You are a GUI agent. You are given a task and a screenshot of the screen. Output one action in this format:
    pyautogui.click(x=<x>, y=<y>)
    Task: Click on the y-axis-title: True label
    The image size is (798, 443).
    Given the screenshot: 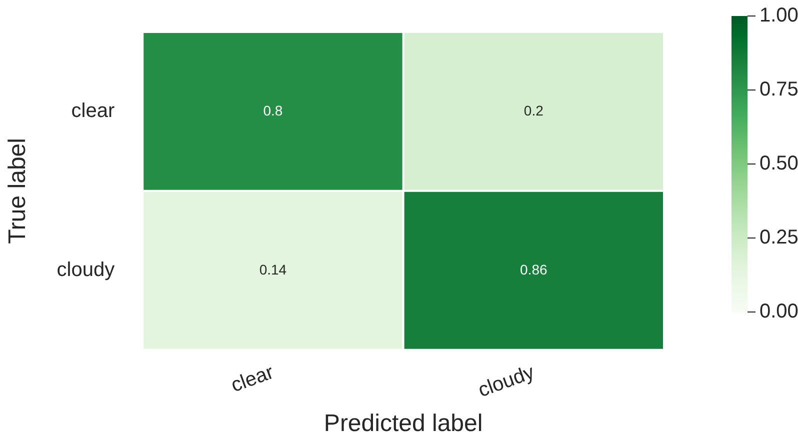 What is the action you would take?
    pyautogui.click(x=18, y=191)
    